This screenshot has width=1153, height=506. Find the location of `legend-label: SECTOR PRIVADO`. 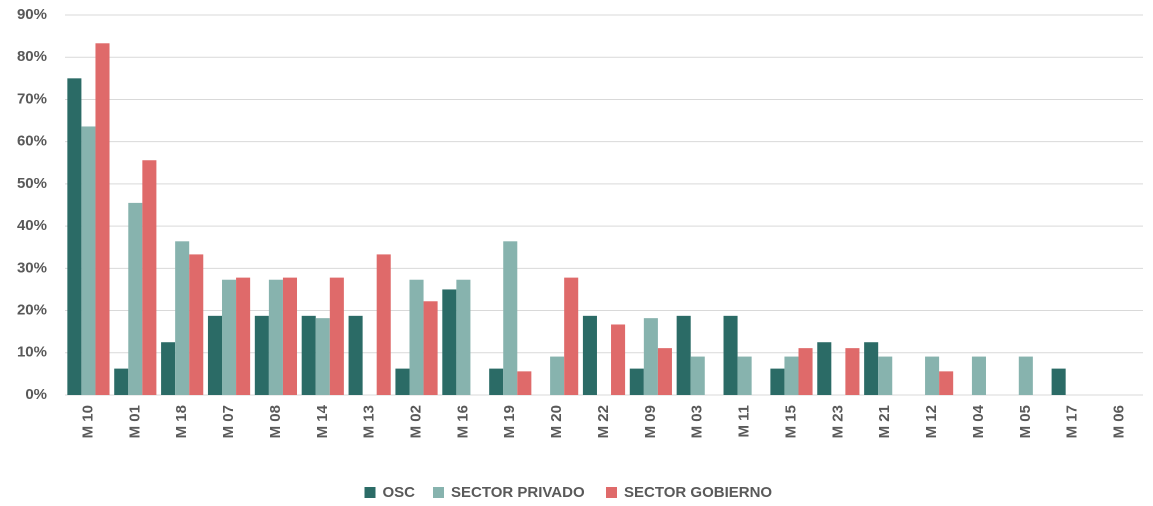

legend-label: SECTOR PRIVADO is located at coordinates (518, 492).